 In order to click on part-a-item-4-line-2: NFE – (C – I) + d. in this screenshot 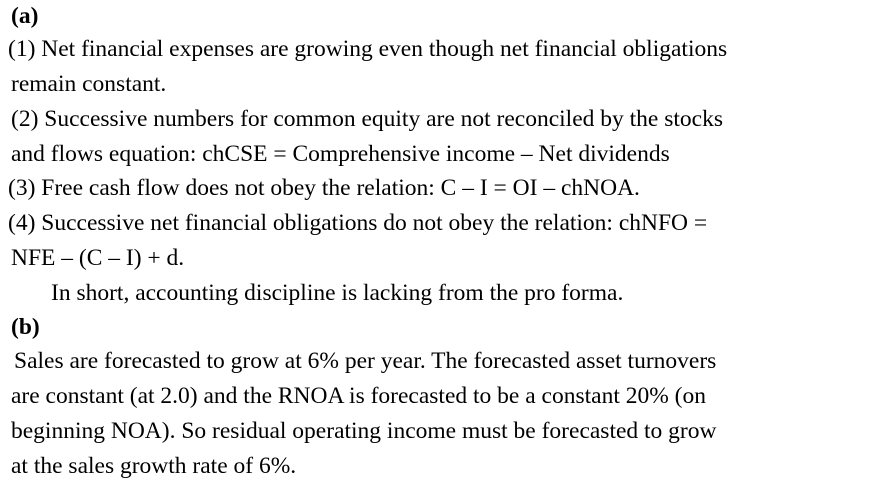, I will do `click(98, 258)`.